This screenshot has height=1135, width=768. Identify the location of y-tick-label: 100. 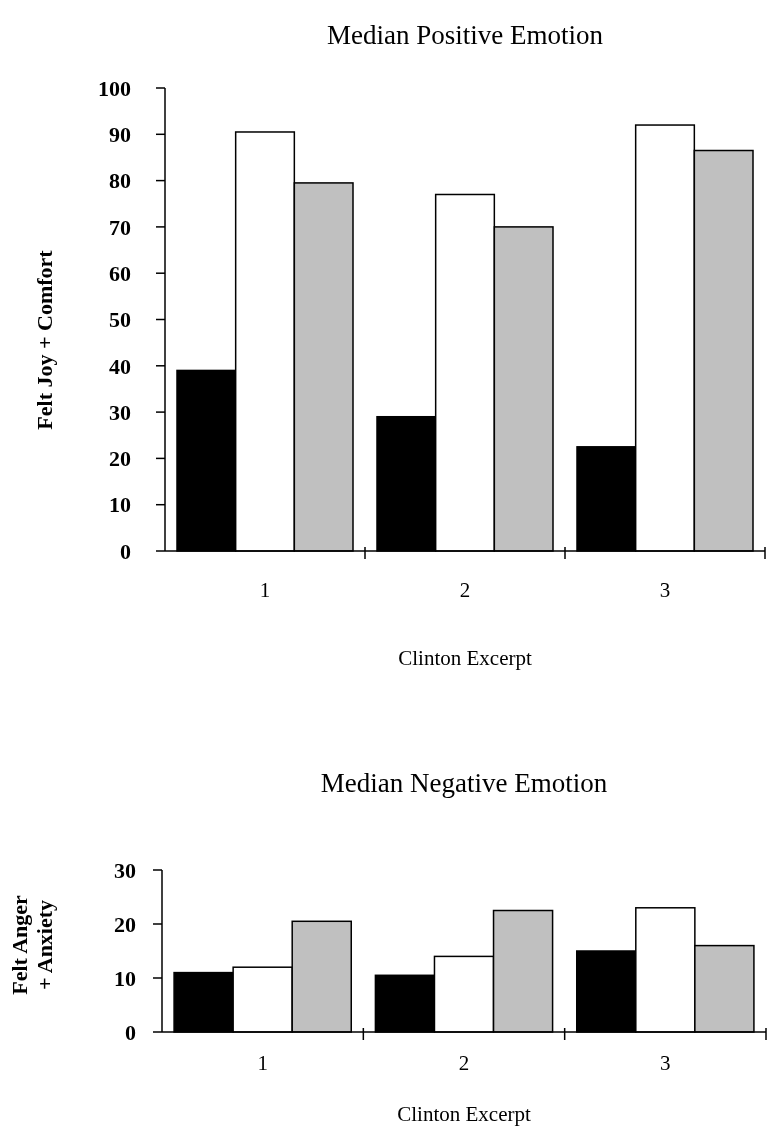
(114, 88).